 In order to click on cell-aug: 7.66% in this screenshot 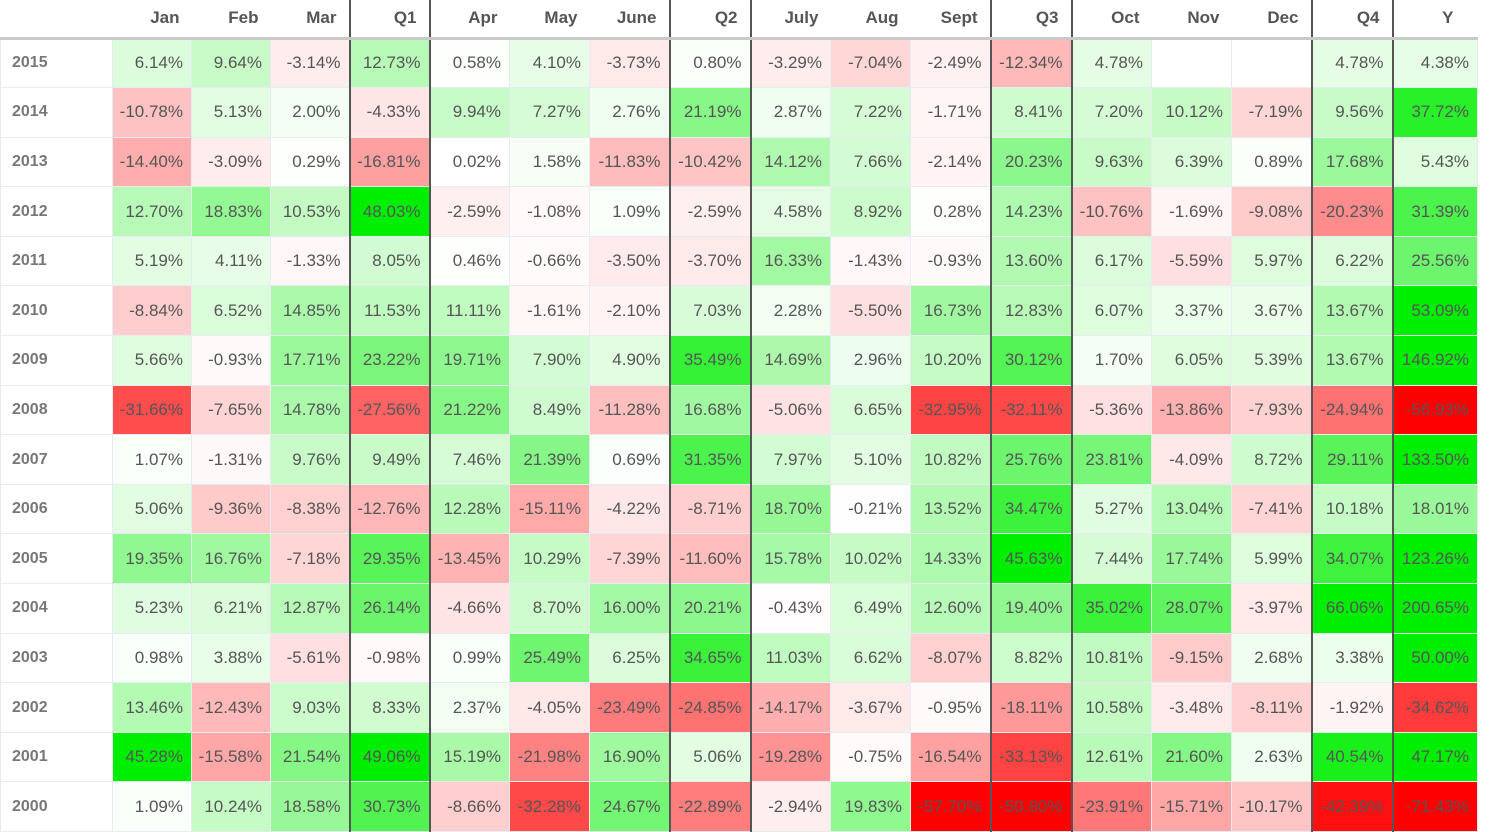, I will do `click(870, 162)`.